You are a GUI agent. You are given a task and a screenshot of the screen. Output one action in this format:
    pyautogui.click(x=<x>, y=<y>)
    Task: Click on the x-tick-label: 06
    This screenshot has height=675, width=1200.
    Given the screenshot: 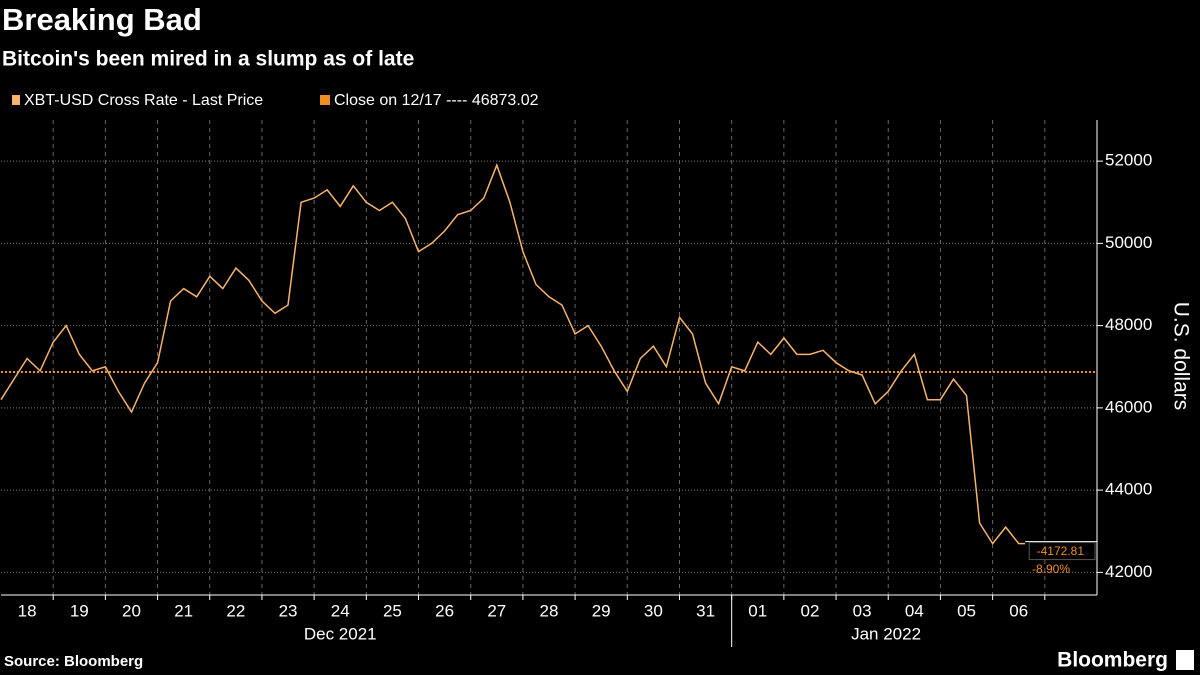 What is the action you would take?
    pyautogui.click(x=1018, y=610)
    